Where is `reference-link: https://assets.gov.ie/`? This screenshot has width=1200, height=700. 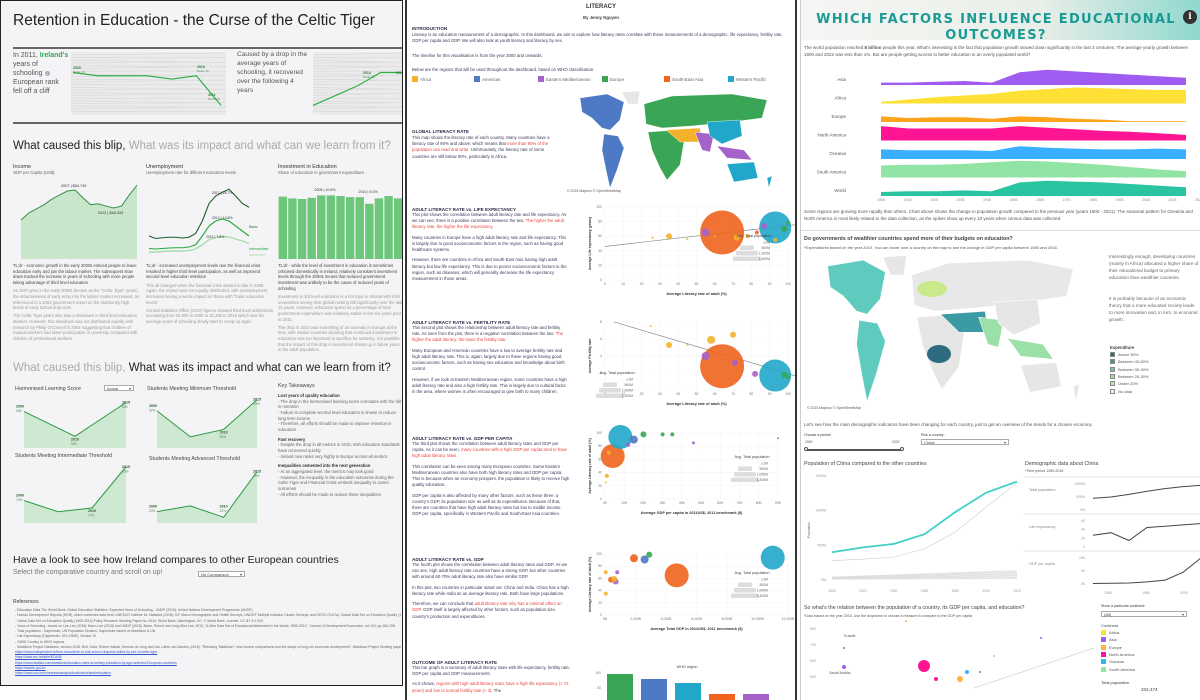 reference-link: https://assets.gov.ie/ is located at coordinates (30, 667).